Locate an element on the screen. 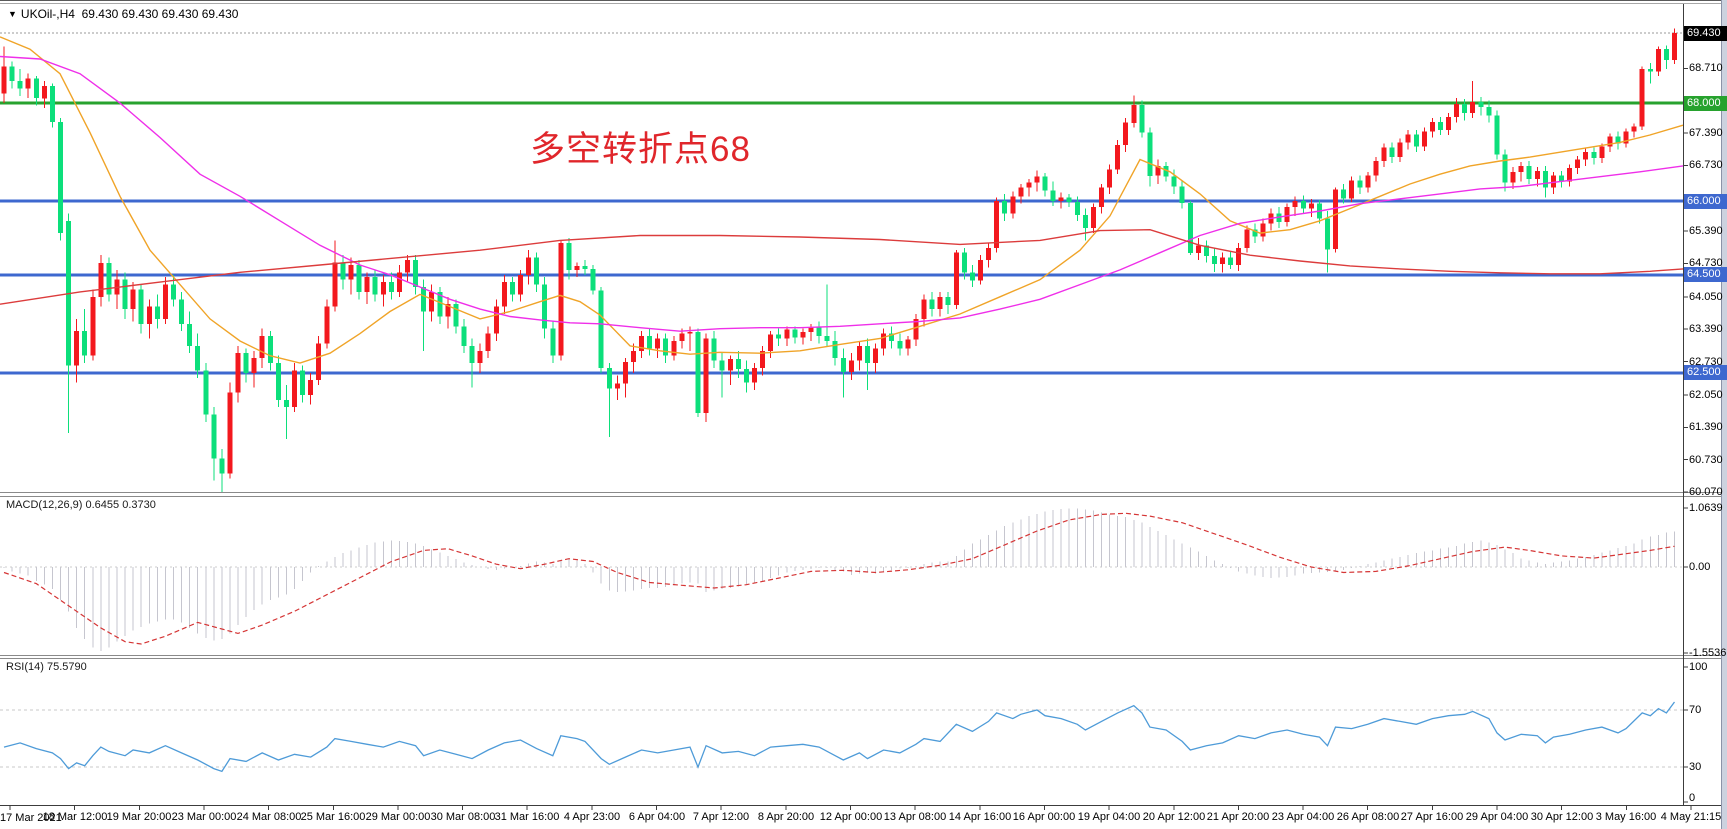 The image size is (1727, 829). rsi-axis-label: 100 is located at coordinates (1698, 667).